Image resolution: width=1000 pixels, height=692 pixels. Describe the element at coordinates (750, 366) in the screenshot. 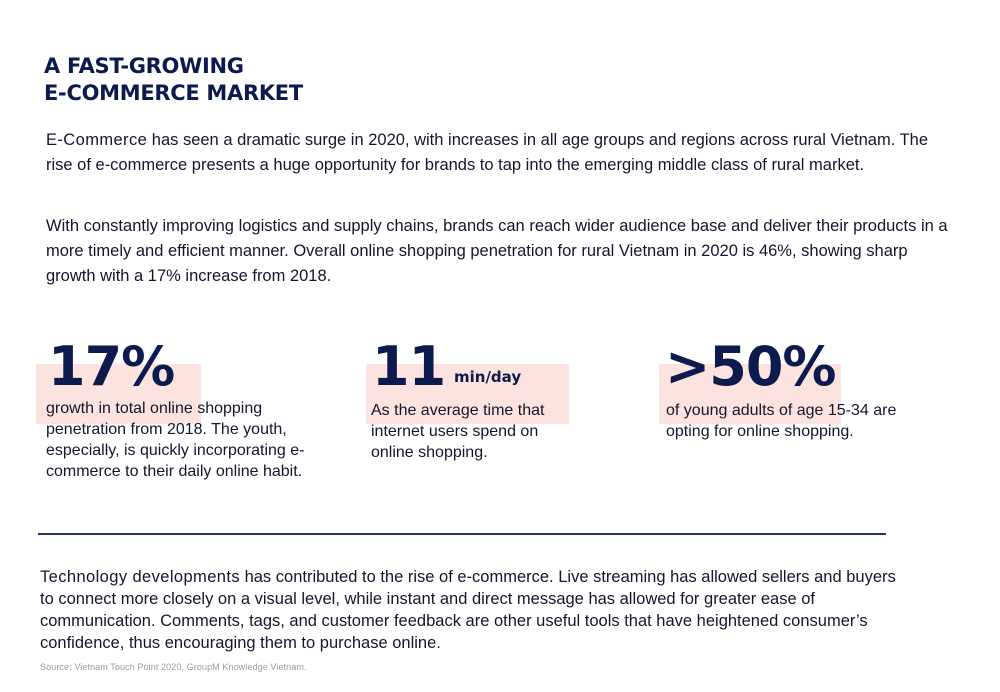

I see `stat-value: >50%` at that location.